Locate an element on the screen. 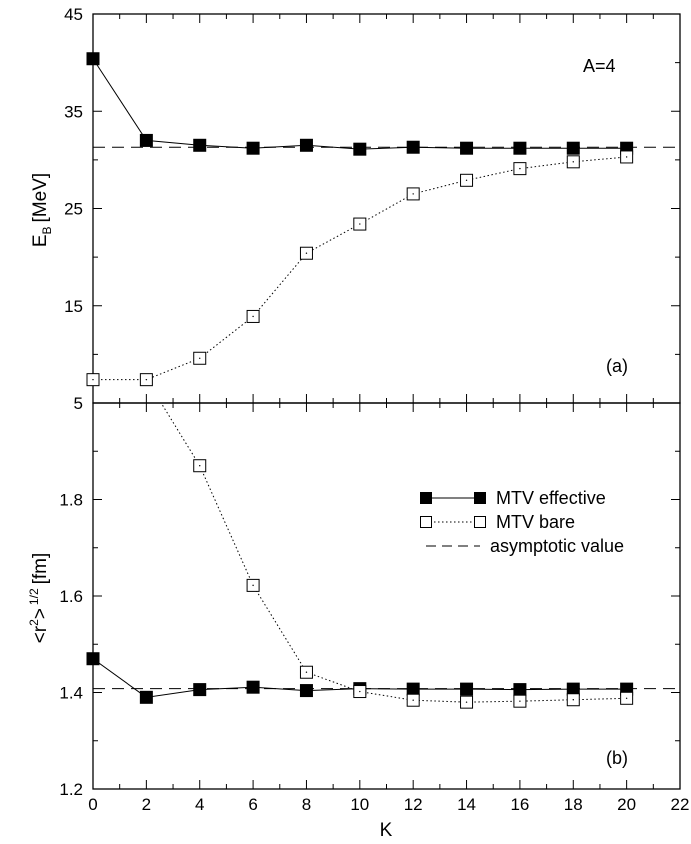  legend-effective-label: MTV effective is located at coordinates (551, 498).